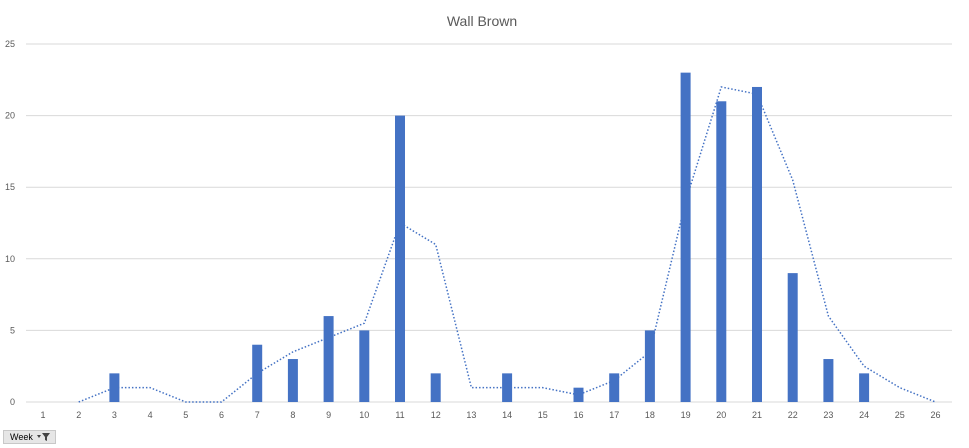  What do you see at coordinates (10, 187) in the screenshot?
I see `y-tick-label: 15` at bounding box center [10, 187].